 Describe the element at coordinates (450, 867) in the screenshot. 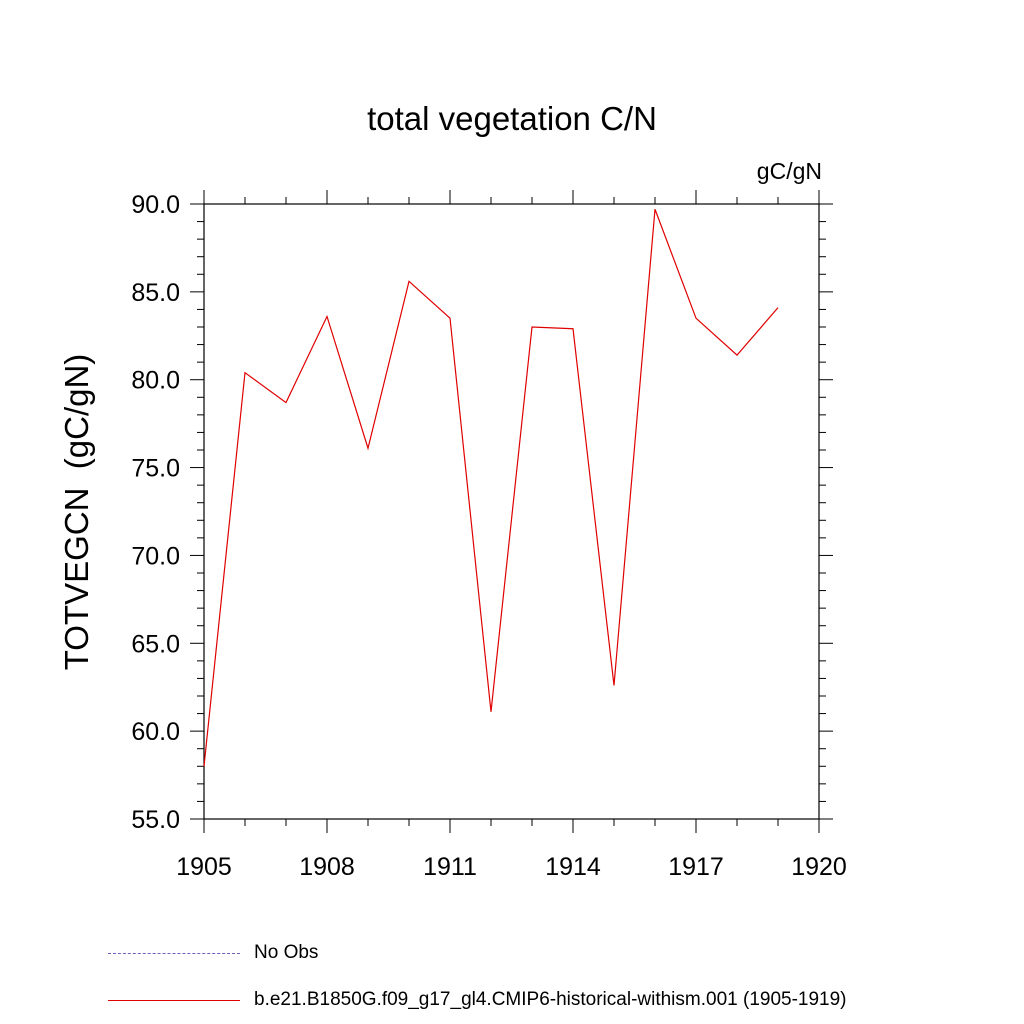

I see `x-tick-label: 1911` at that location.